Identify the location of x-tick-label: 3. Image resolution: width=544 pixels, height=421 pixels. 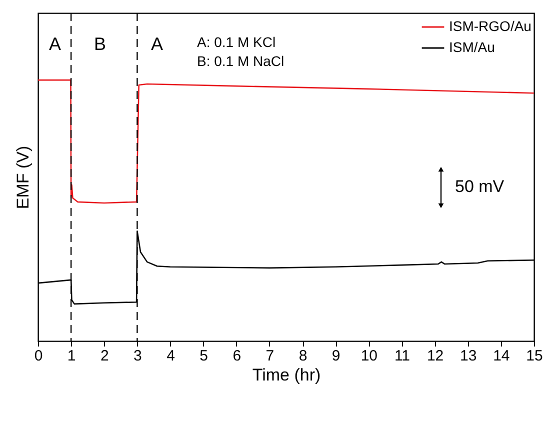
(138, 356).